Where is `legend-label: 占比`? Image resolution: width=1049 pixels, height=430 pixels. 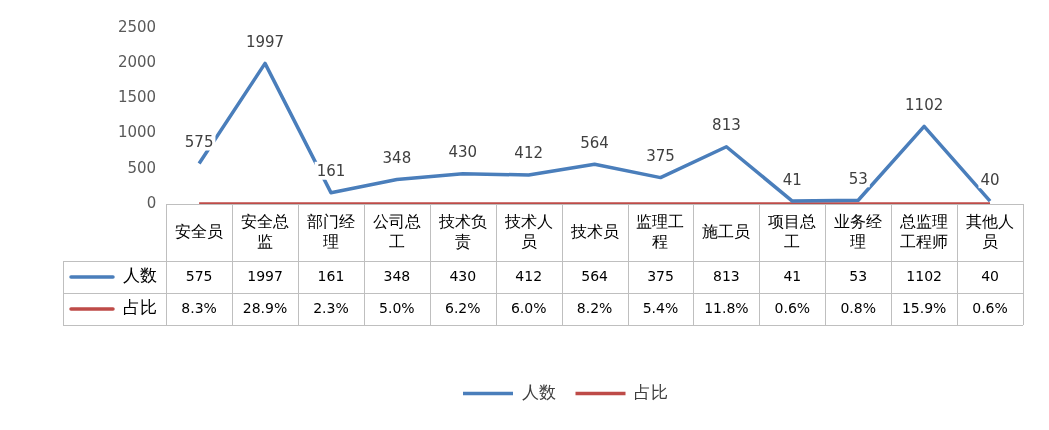
legend-label: 占比 is located at coordinates (140, 307).